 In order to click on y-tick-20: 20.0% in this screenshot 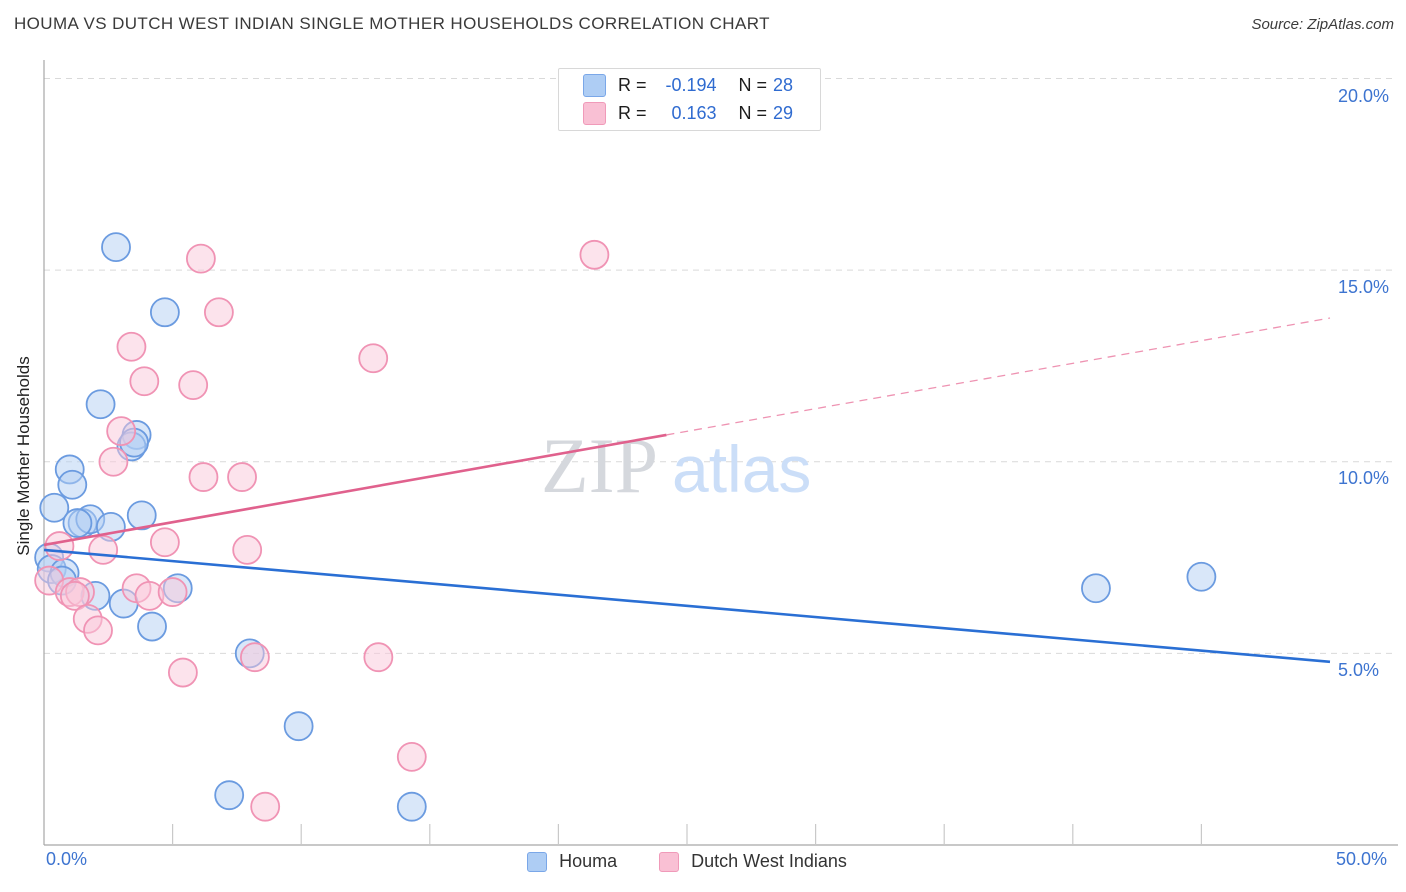, I will do `click(1364, 96)`.